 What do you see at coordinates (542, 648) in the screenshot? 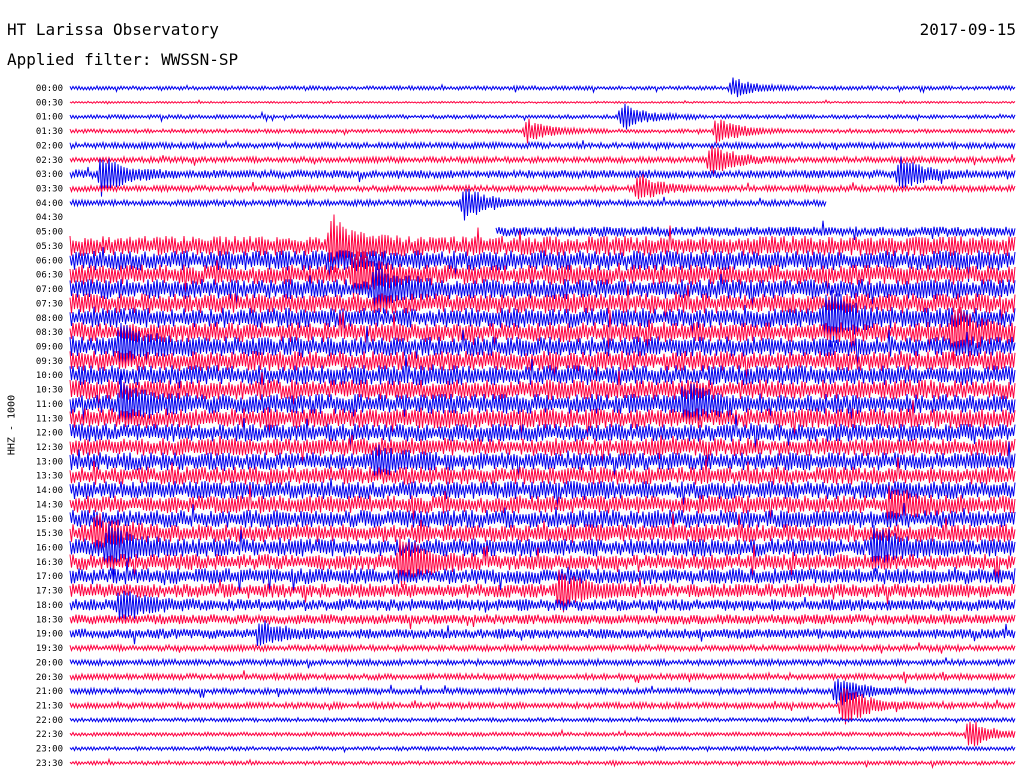
I see `trace-row-1930` at bounding box center [542, 648].